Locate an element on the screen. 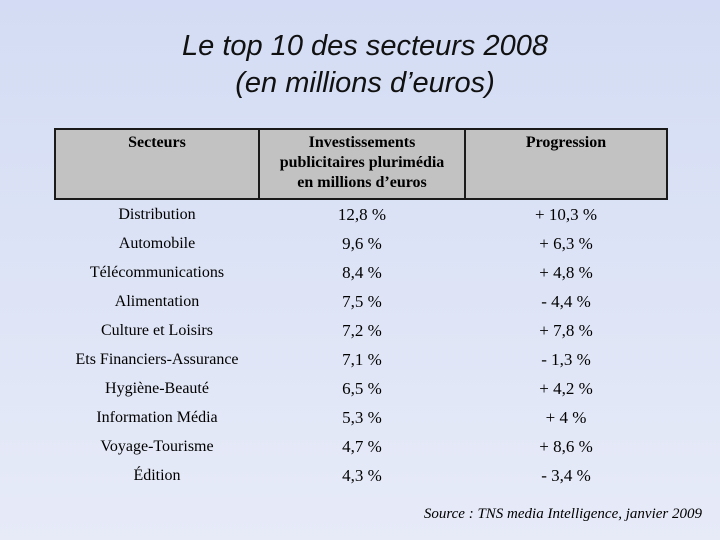  invest-cell: 7,1 % is located at coordinates (362, 359).